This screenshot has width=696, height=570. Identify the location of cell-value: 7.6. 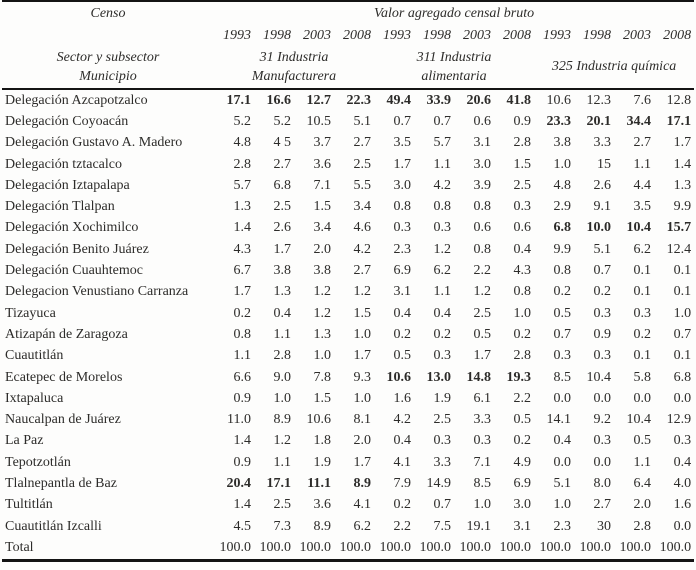
(642, 100).